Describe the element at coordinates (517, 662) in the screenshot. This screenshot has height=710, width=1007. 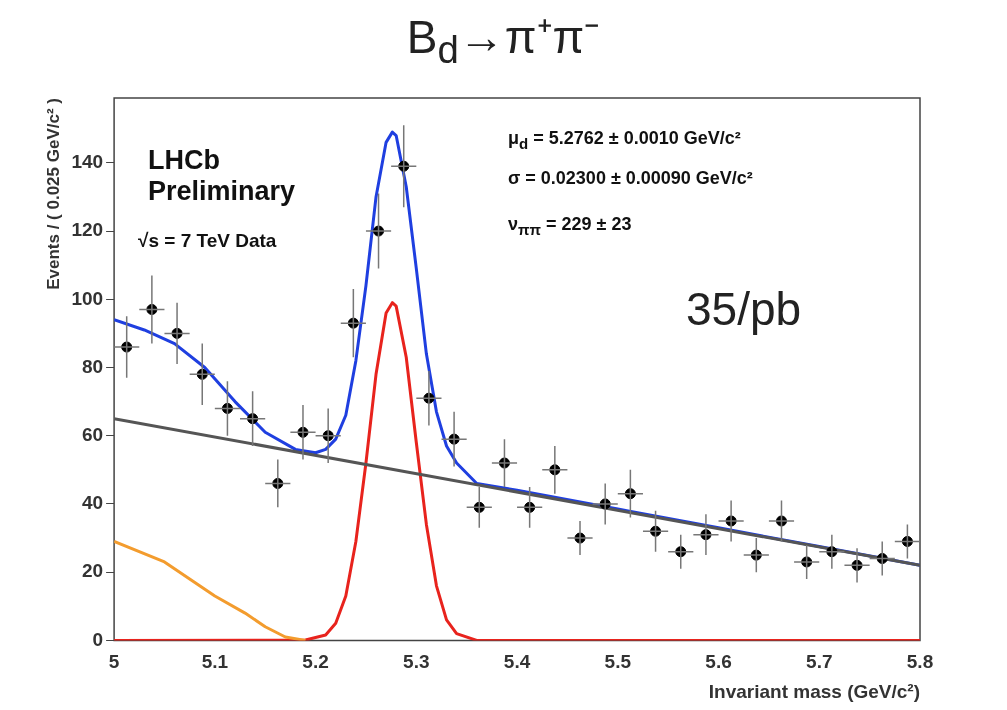
I see `x-tick-label: 5.4` at that location.